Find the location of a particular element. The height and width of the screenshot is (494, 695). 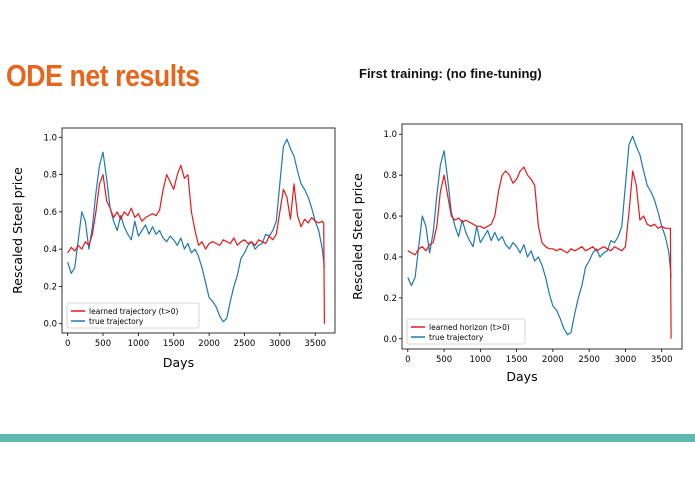

legend-label: learned horizon (t>0) is located at coordinates (469, 327).